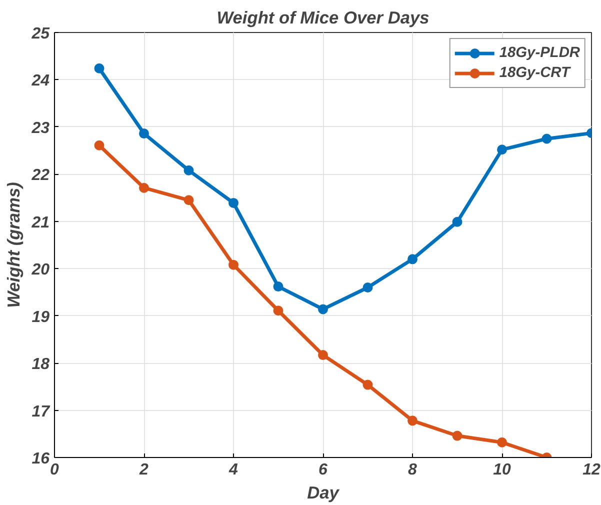 The image size is (601, 505). I want to click on x-tick-label: 10, so click(502, 470).